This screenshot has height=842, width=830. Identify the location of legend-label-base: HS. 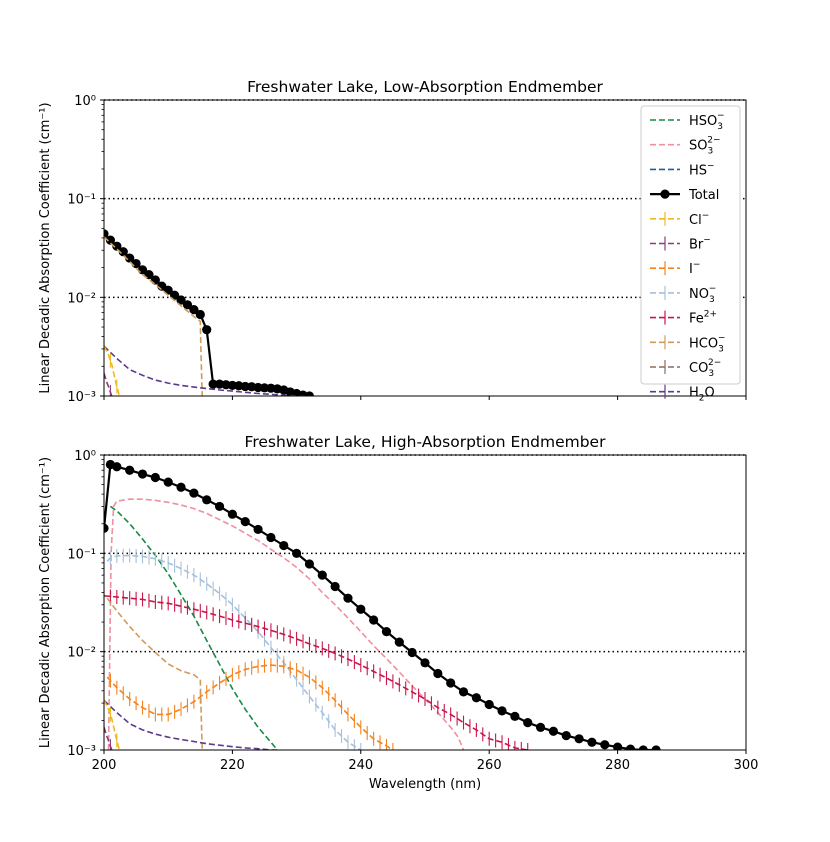
(698, 170).